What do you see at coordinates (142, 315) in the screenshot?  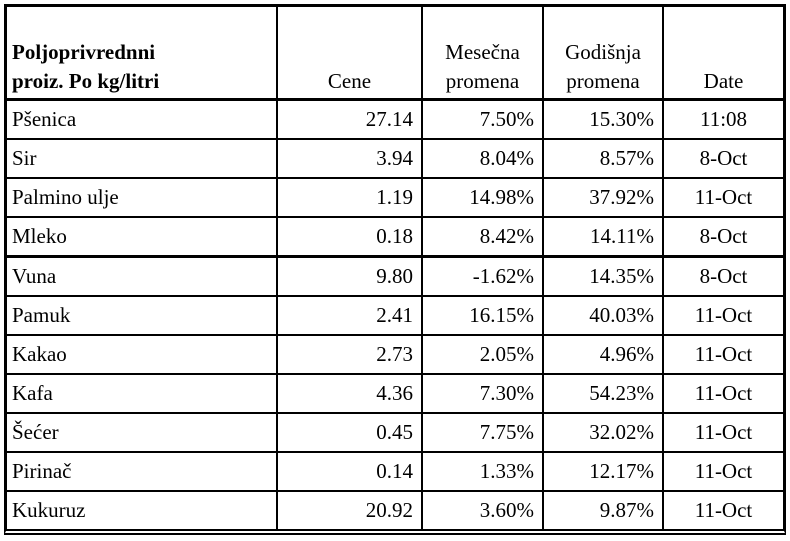 I see `product-cell: Pamuk` at bounding box center [142, 315].